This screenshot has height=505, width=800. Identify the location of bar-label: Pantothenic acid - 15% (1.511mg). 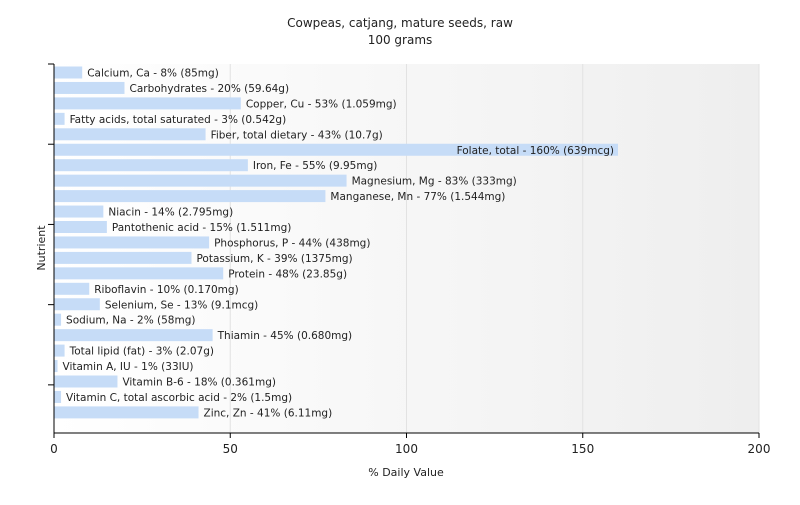
(201, 228).